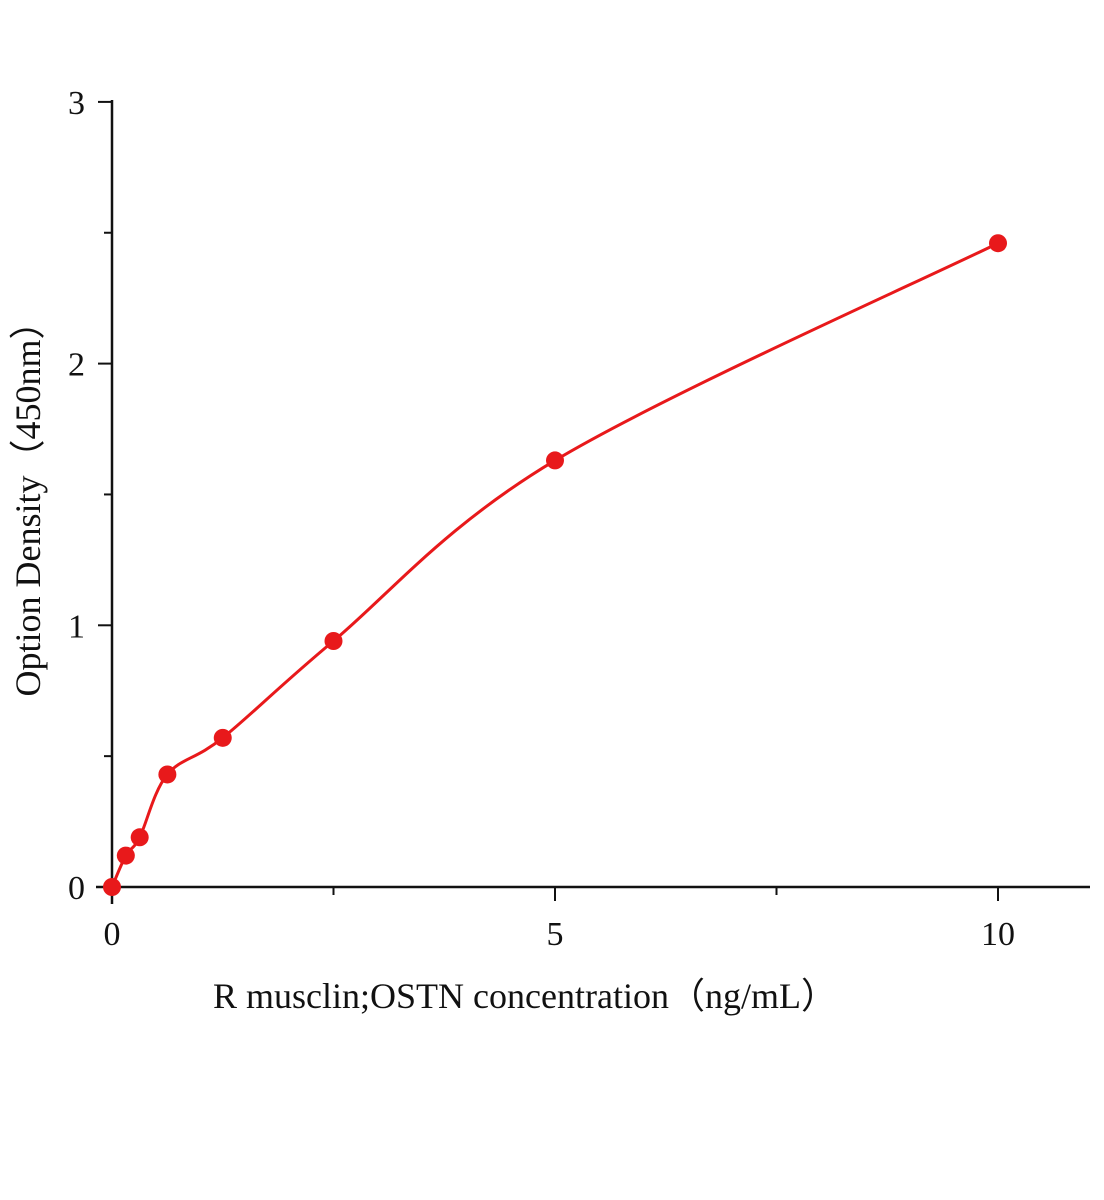  I want to click on x-axis-title: R musclin;OSTN concentration（ng/mL）, so click(525, 996).